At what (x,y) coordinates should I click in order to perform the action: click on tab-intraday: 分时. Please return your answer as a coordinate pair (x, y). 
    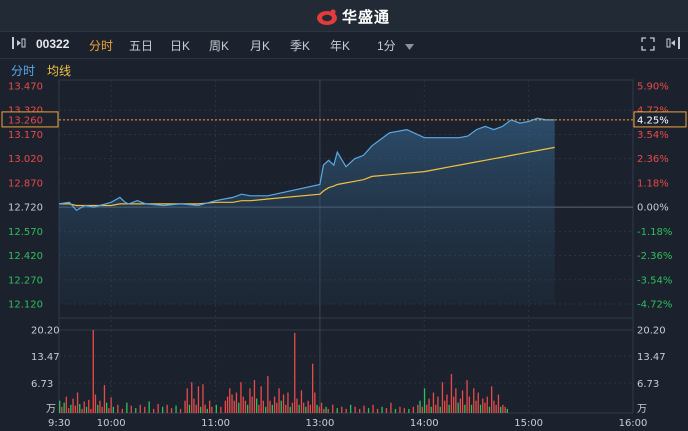
    Looking at the image, I should click on (101, 46).